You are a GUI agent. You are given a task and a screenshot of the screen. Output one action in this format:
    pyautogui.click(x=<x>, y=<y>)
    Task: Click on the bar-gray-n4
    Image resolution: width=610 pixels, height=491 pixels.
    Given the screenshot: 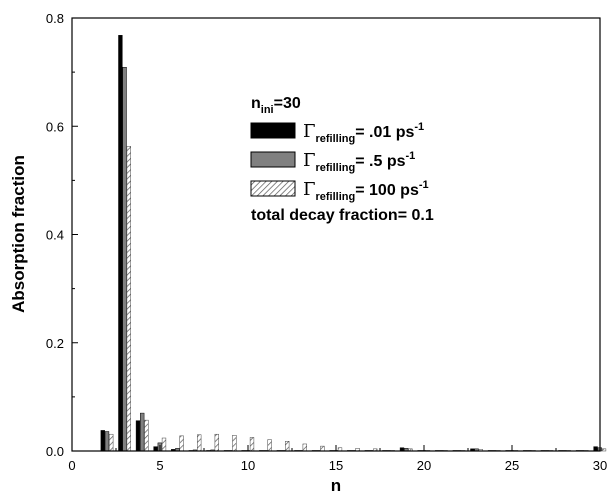 What is the action you would take?
    pyautogui.click(x=142, y=432)
    